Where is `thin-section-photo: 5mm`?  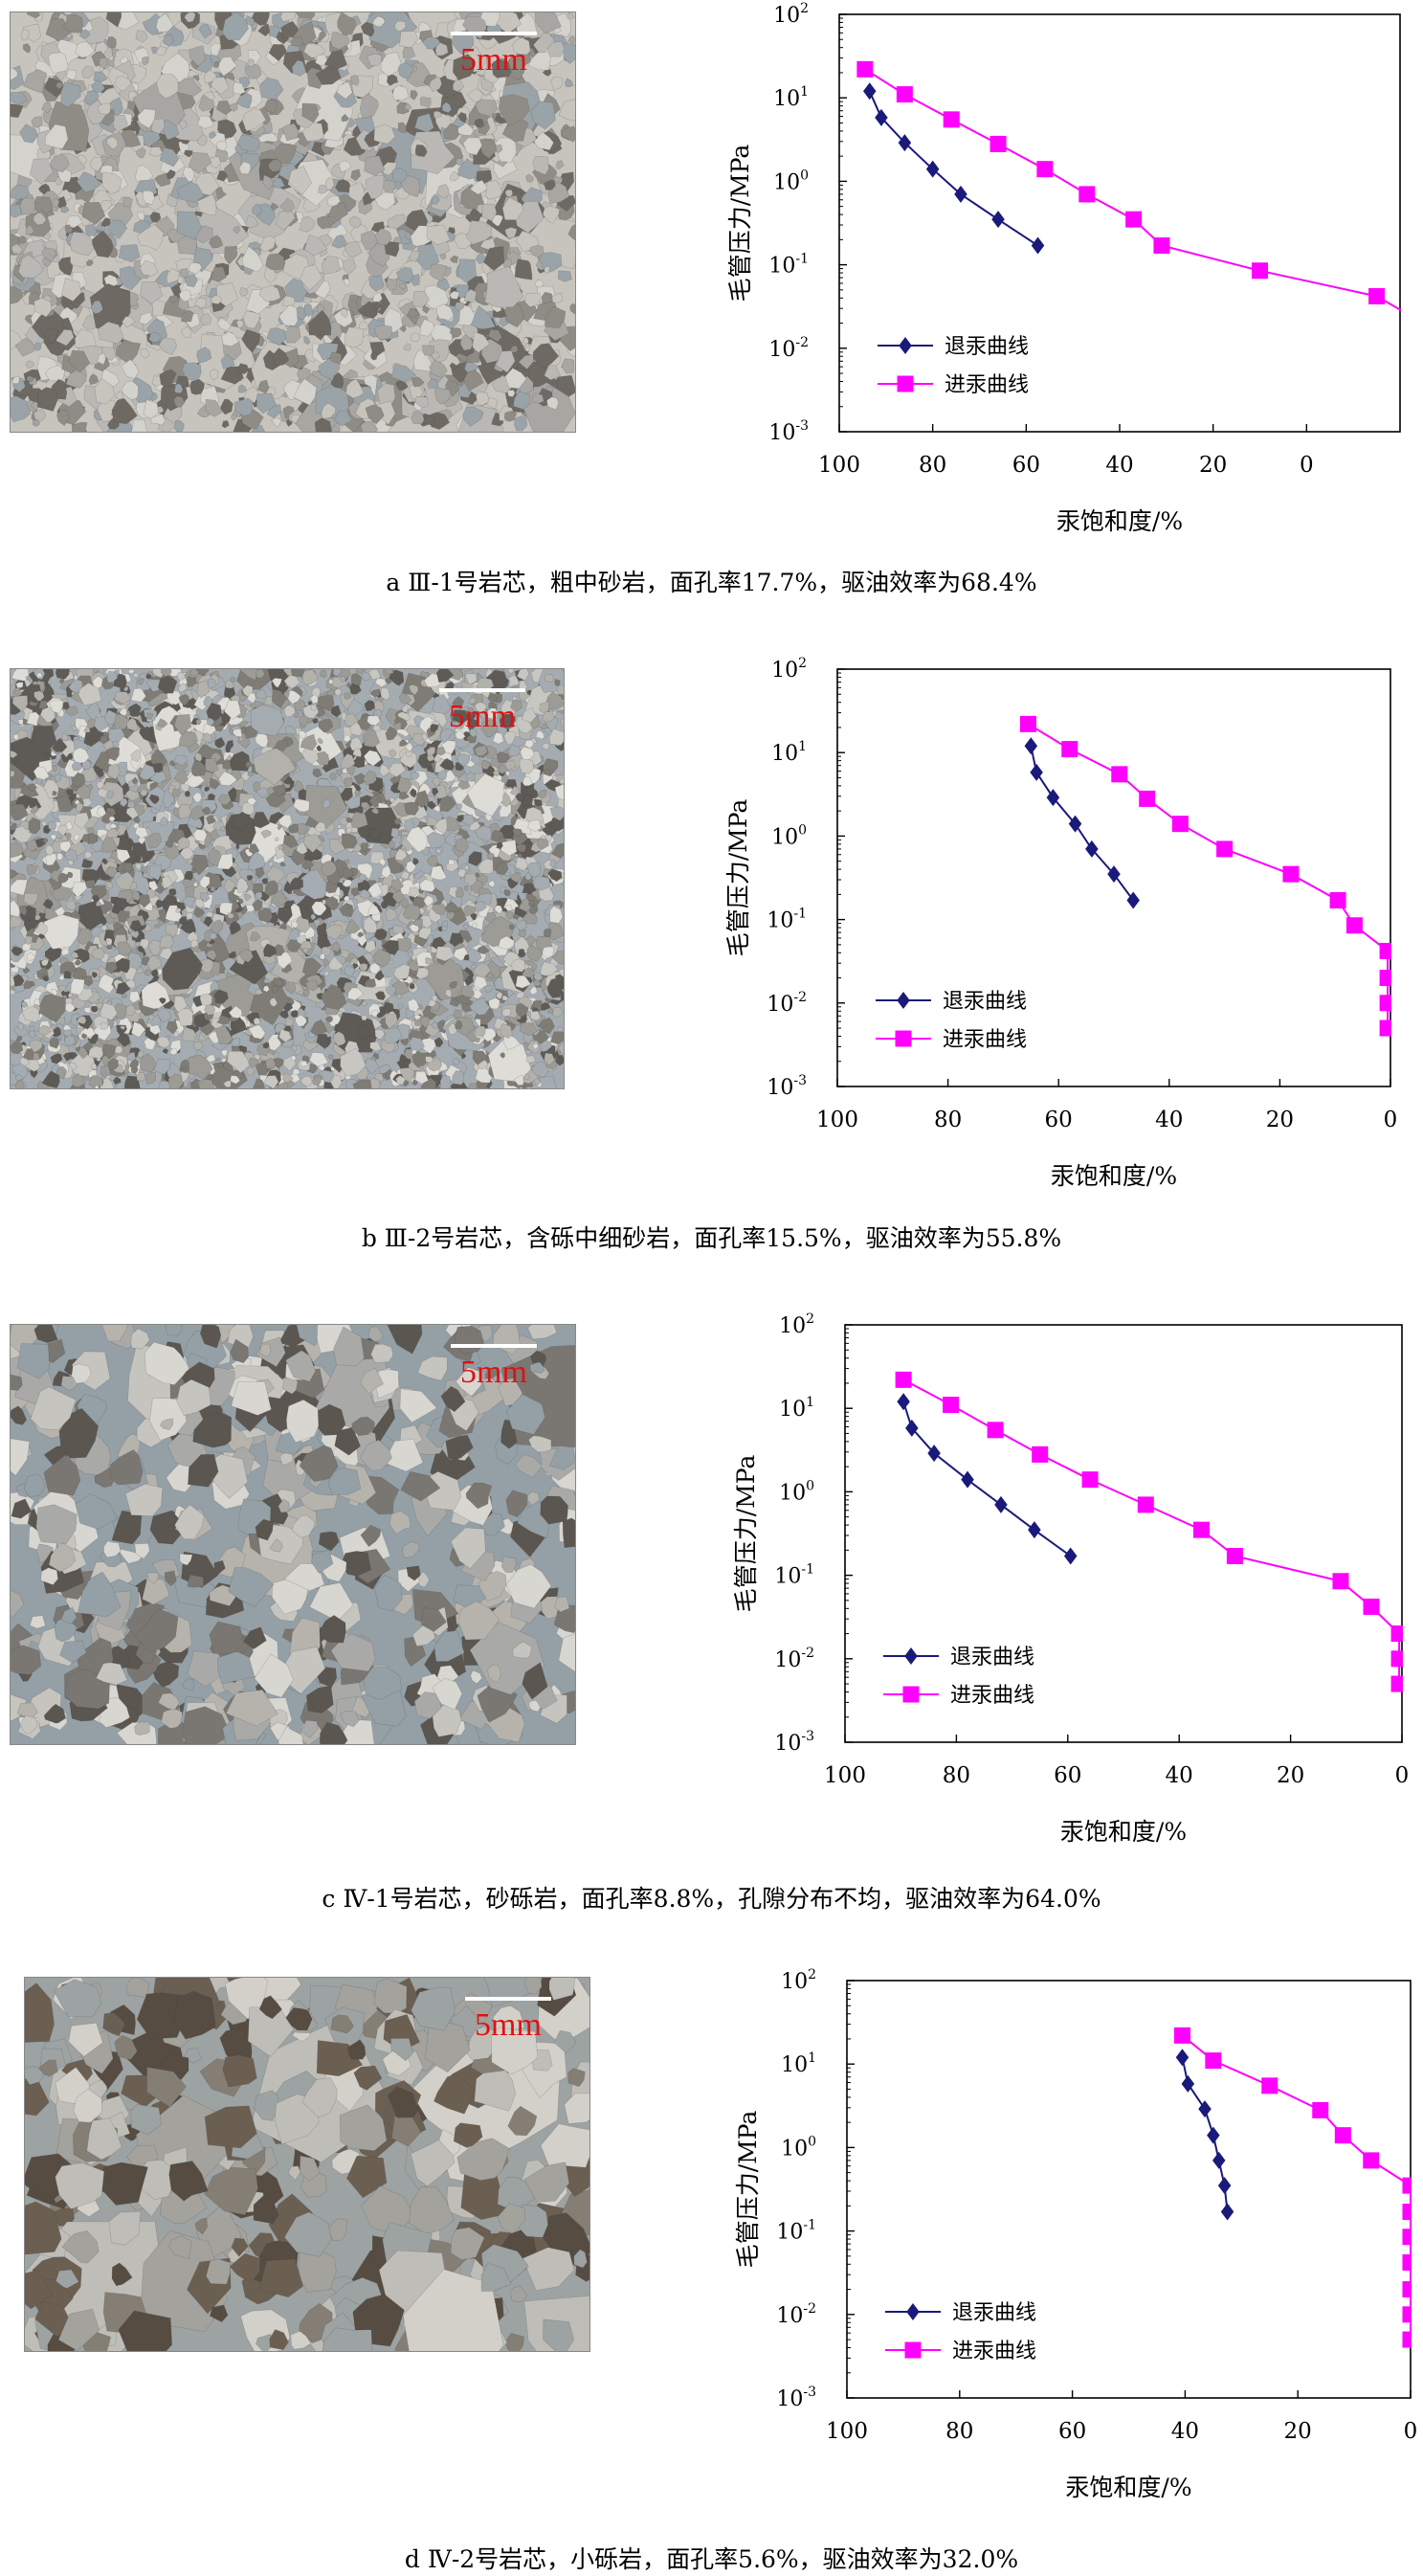 thin-section-photo: 5mm is located at coordinates (287, 878).